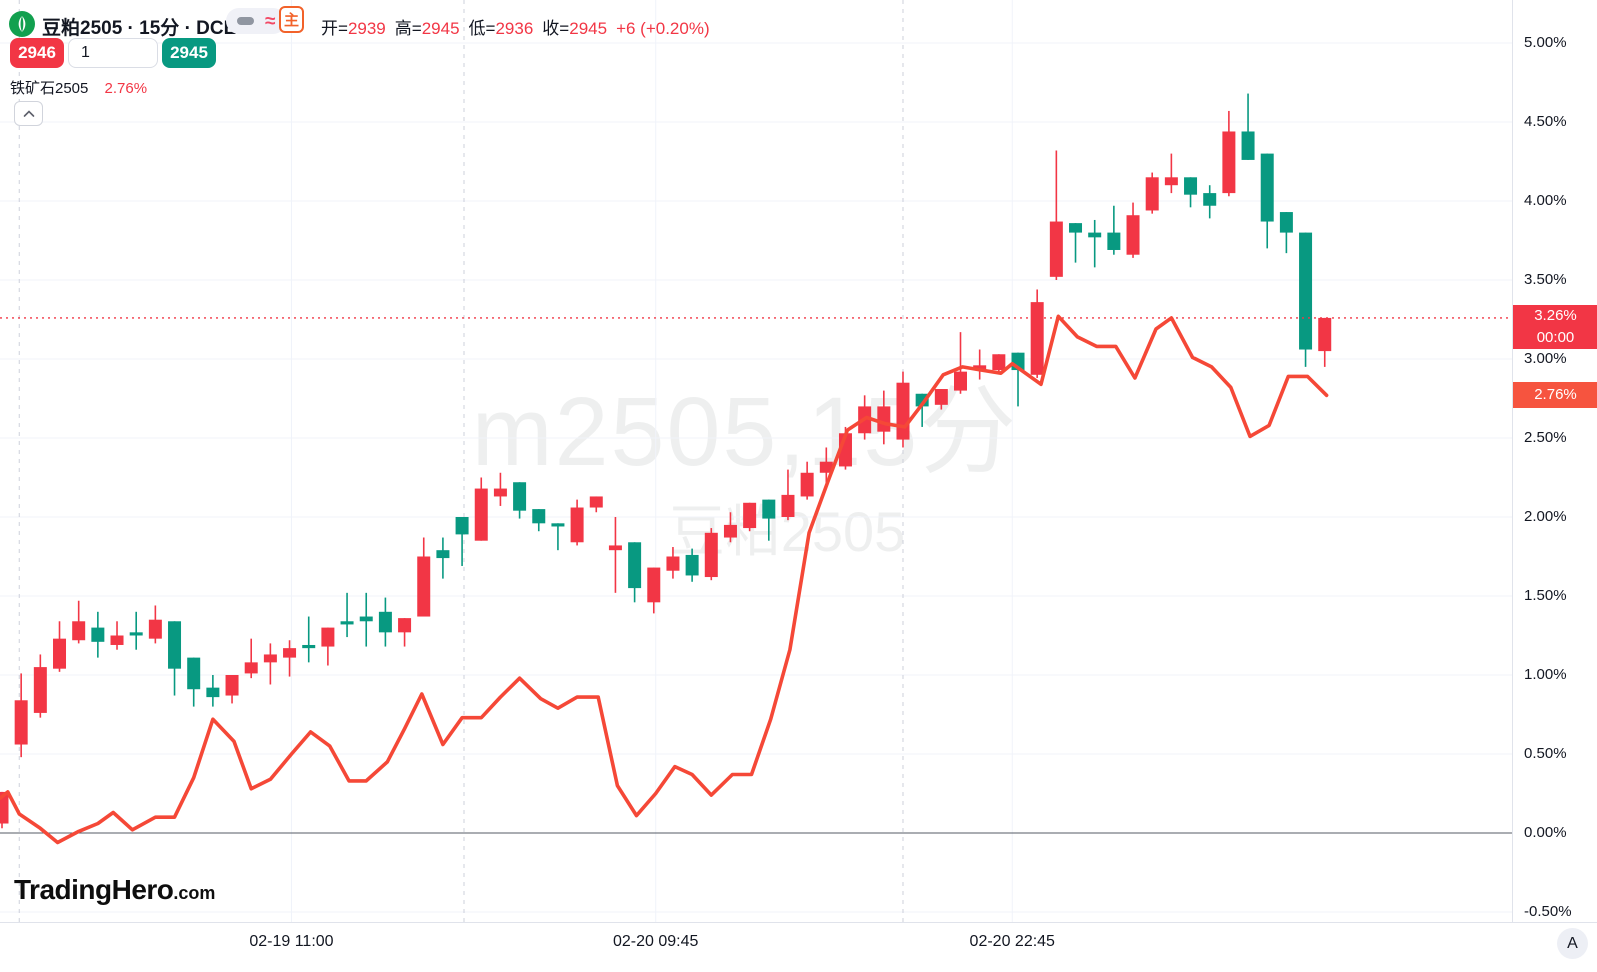  What do you see at coordinates (1545, 42) in the screenshot?
I see `price-tick-label: 5.00%` at bounding box center [1545, 42].